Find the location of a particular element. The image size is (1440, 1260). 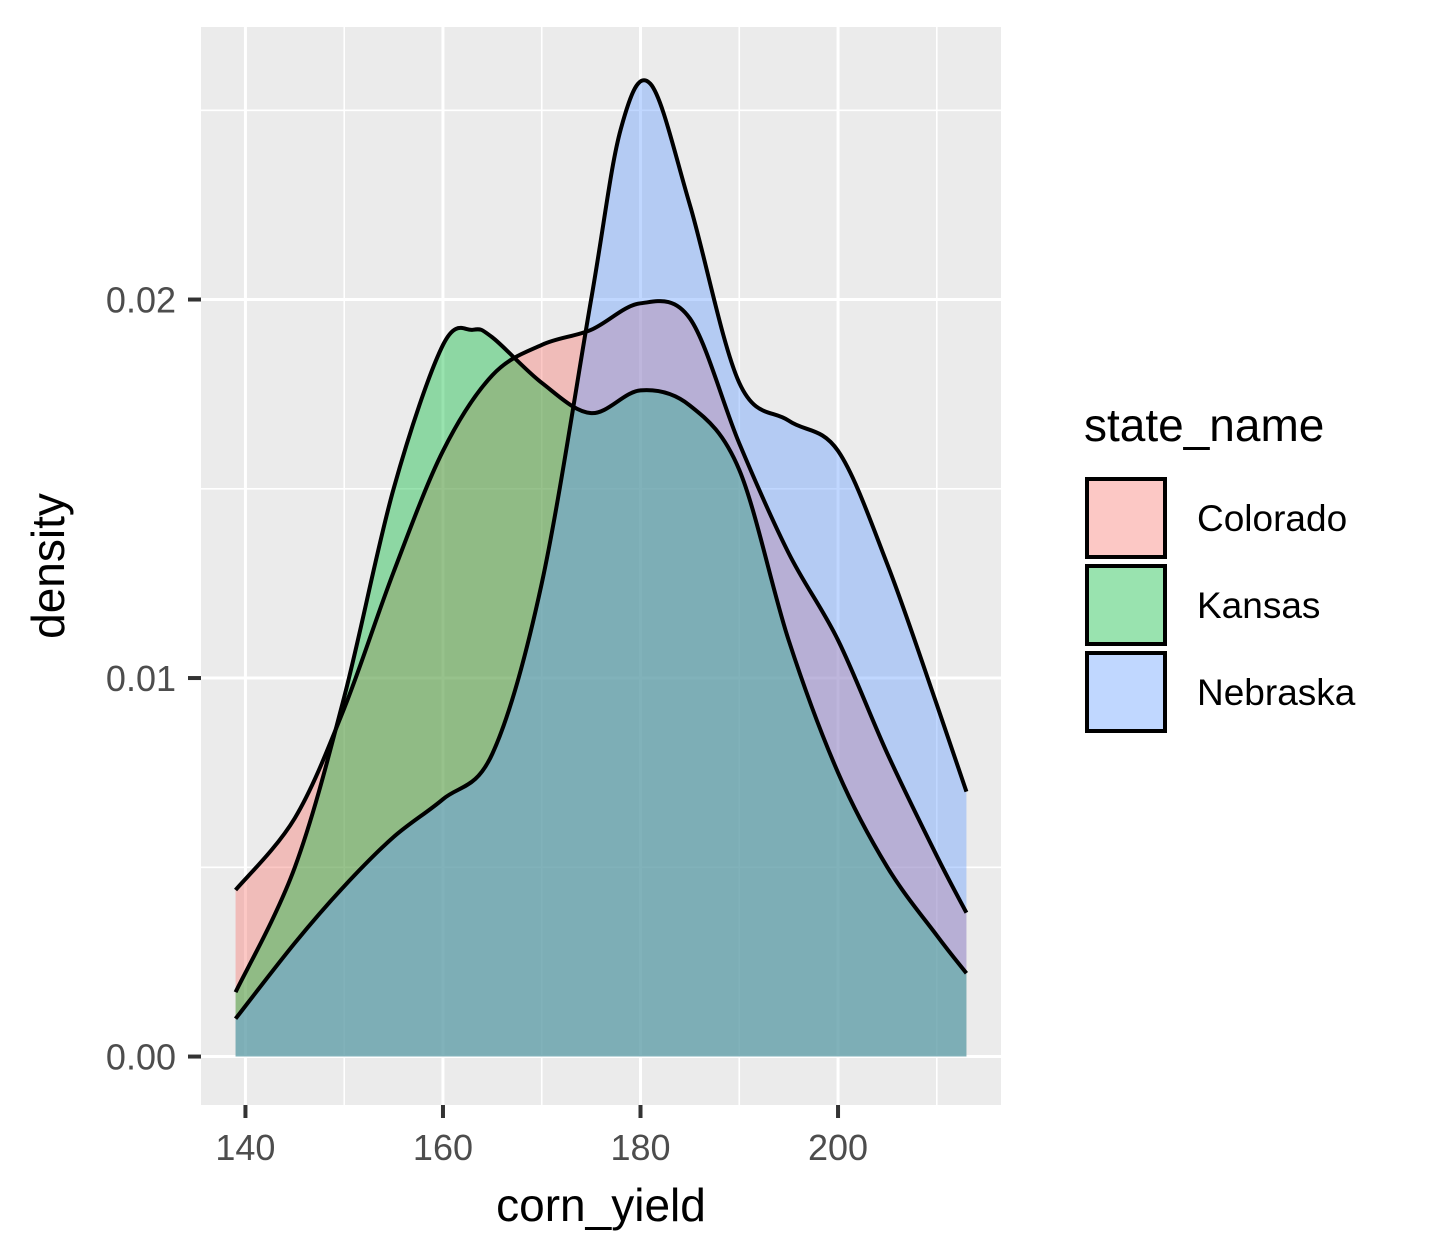

legend-swatch-nebraska is located at coordinates (1126, 692).